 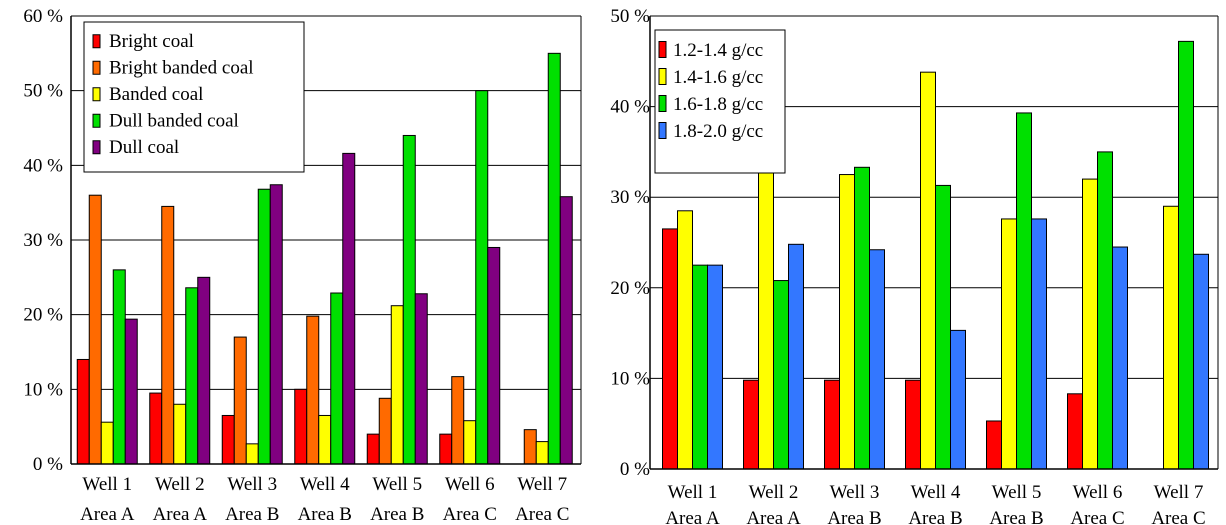 What do you see at coordinates (397, 484) in the screenshot?
I see `chart1-xtick-well-label: Well 5` at bounding box center [397, 484].